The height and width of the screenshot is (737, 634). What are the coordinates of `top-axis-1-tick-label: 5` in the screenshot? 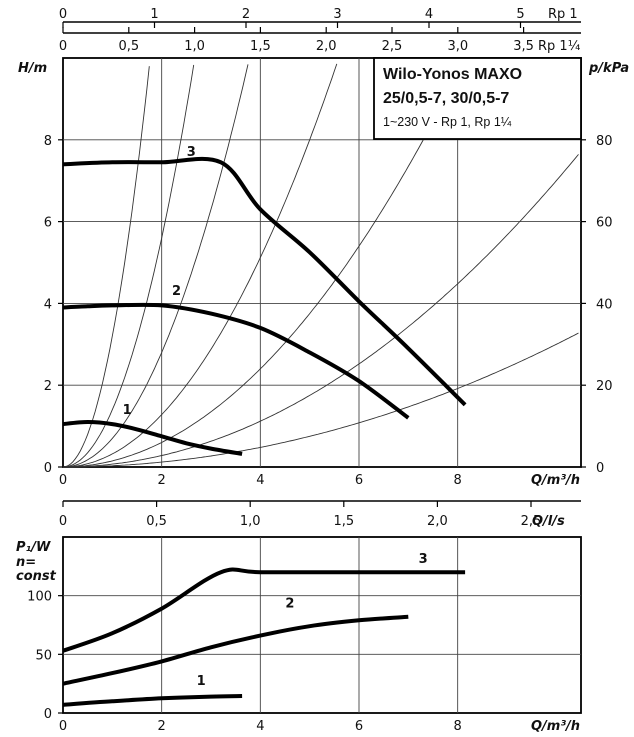 It's located at (520, 14).